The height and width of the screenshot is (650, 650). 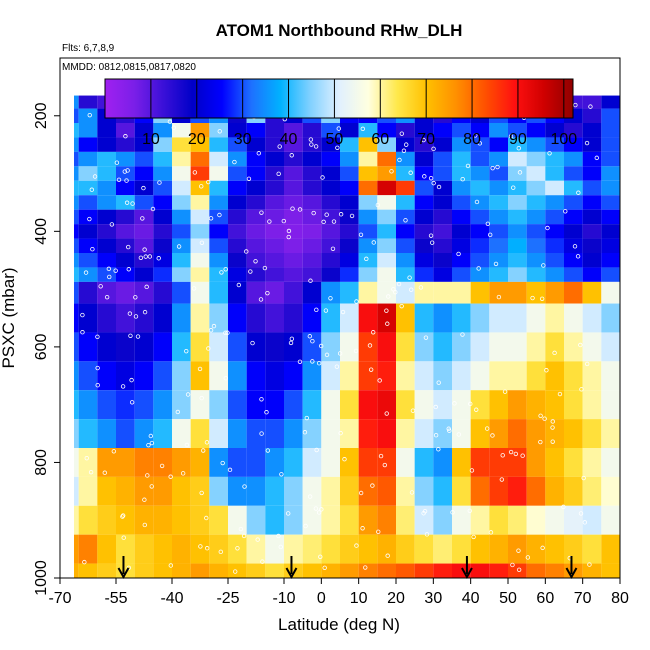 What do you see at coordinates (472, 139) in the screenshot?
I see `colorbar-tick-label: 80` at bounding box center [472, 139].